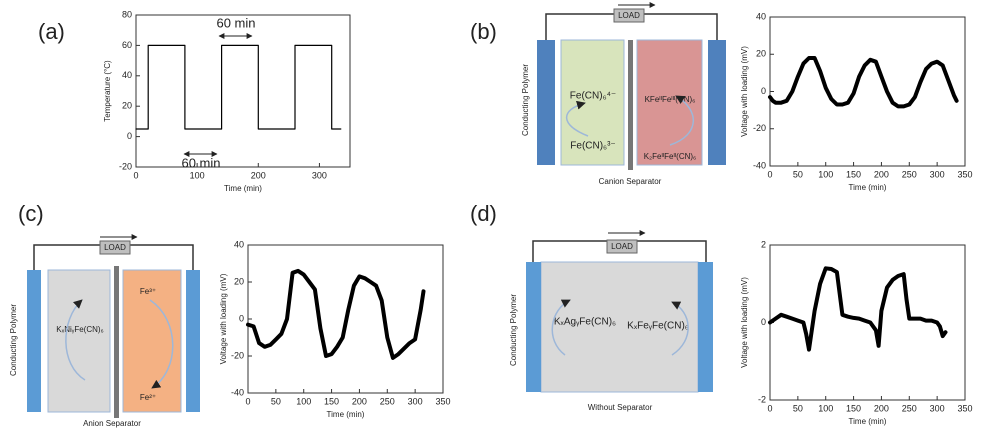  Describe the element at coordinates (51, 31) in the screenshot. I see `panel-label: (a)` at that location.